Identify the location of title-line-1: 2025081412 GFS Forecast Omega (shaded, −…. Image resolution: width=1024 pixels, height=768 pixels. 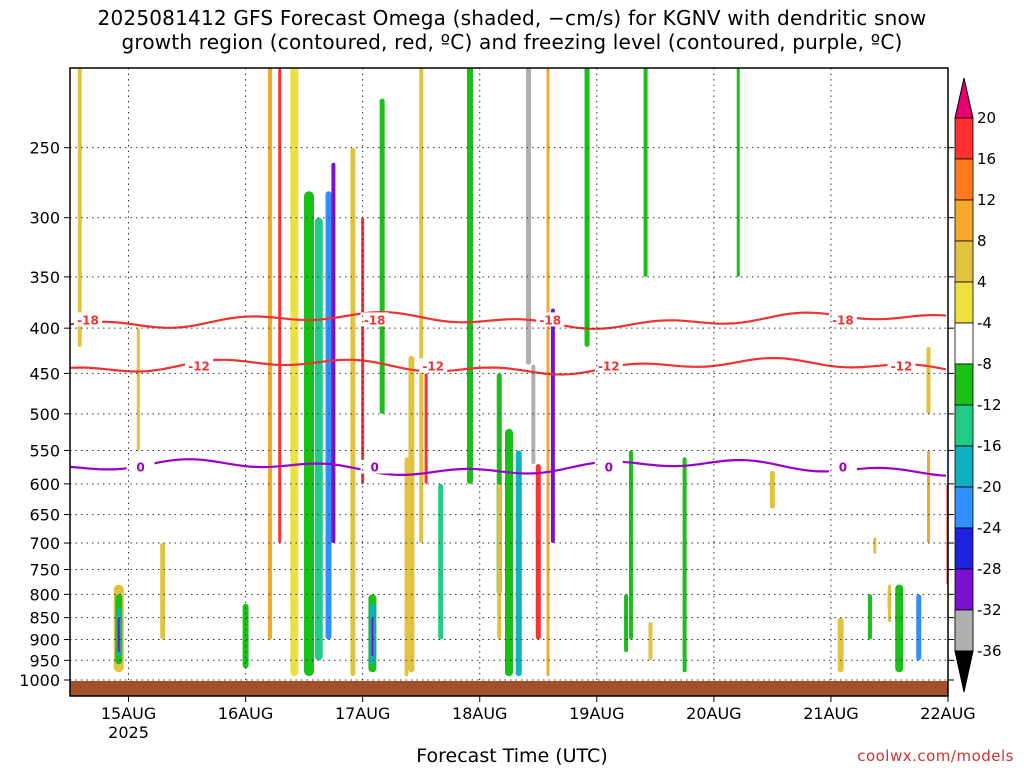
(512, 18).